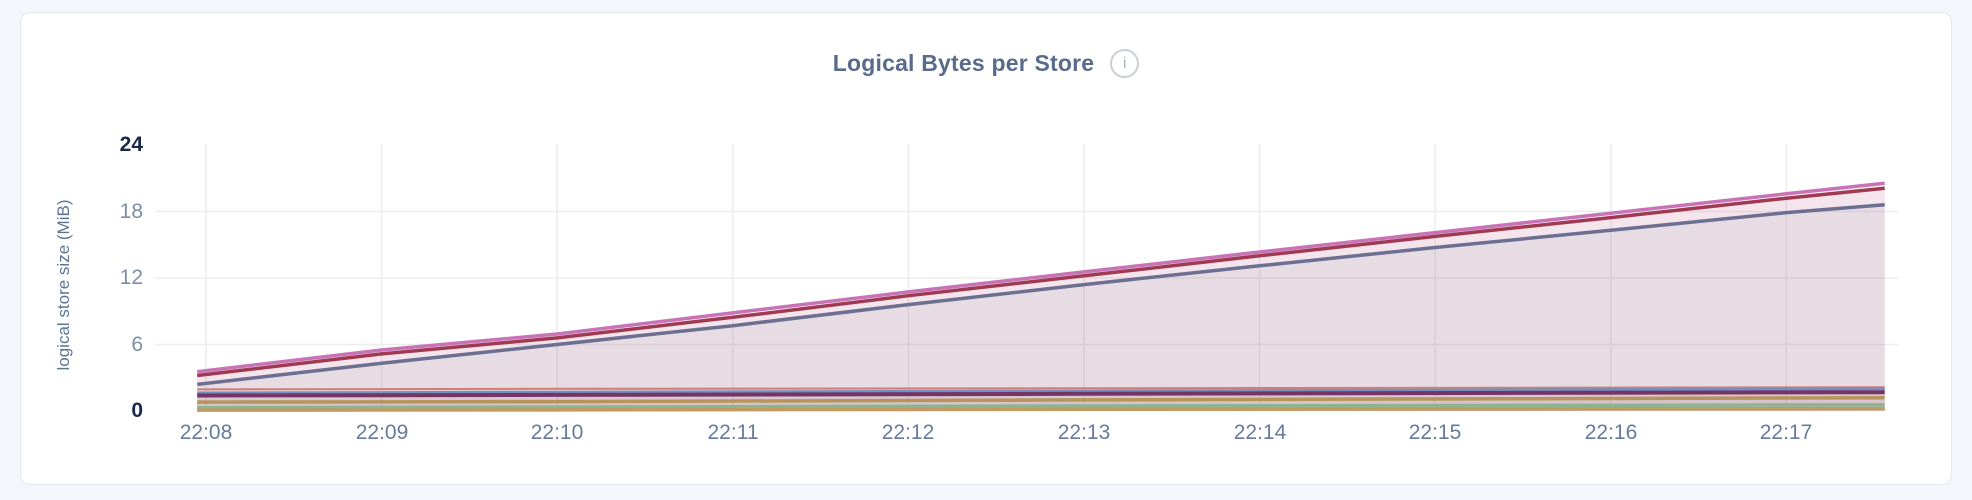 Image resolution: width=1972 pixels, height=500 pixels. Describe the element at coordinates (908, 432) in the screenshot. I see `x-tick-label-22-12: 22:12` at that location.